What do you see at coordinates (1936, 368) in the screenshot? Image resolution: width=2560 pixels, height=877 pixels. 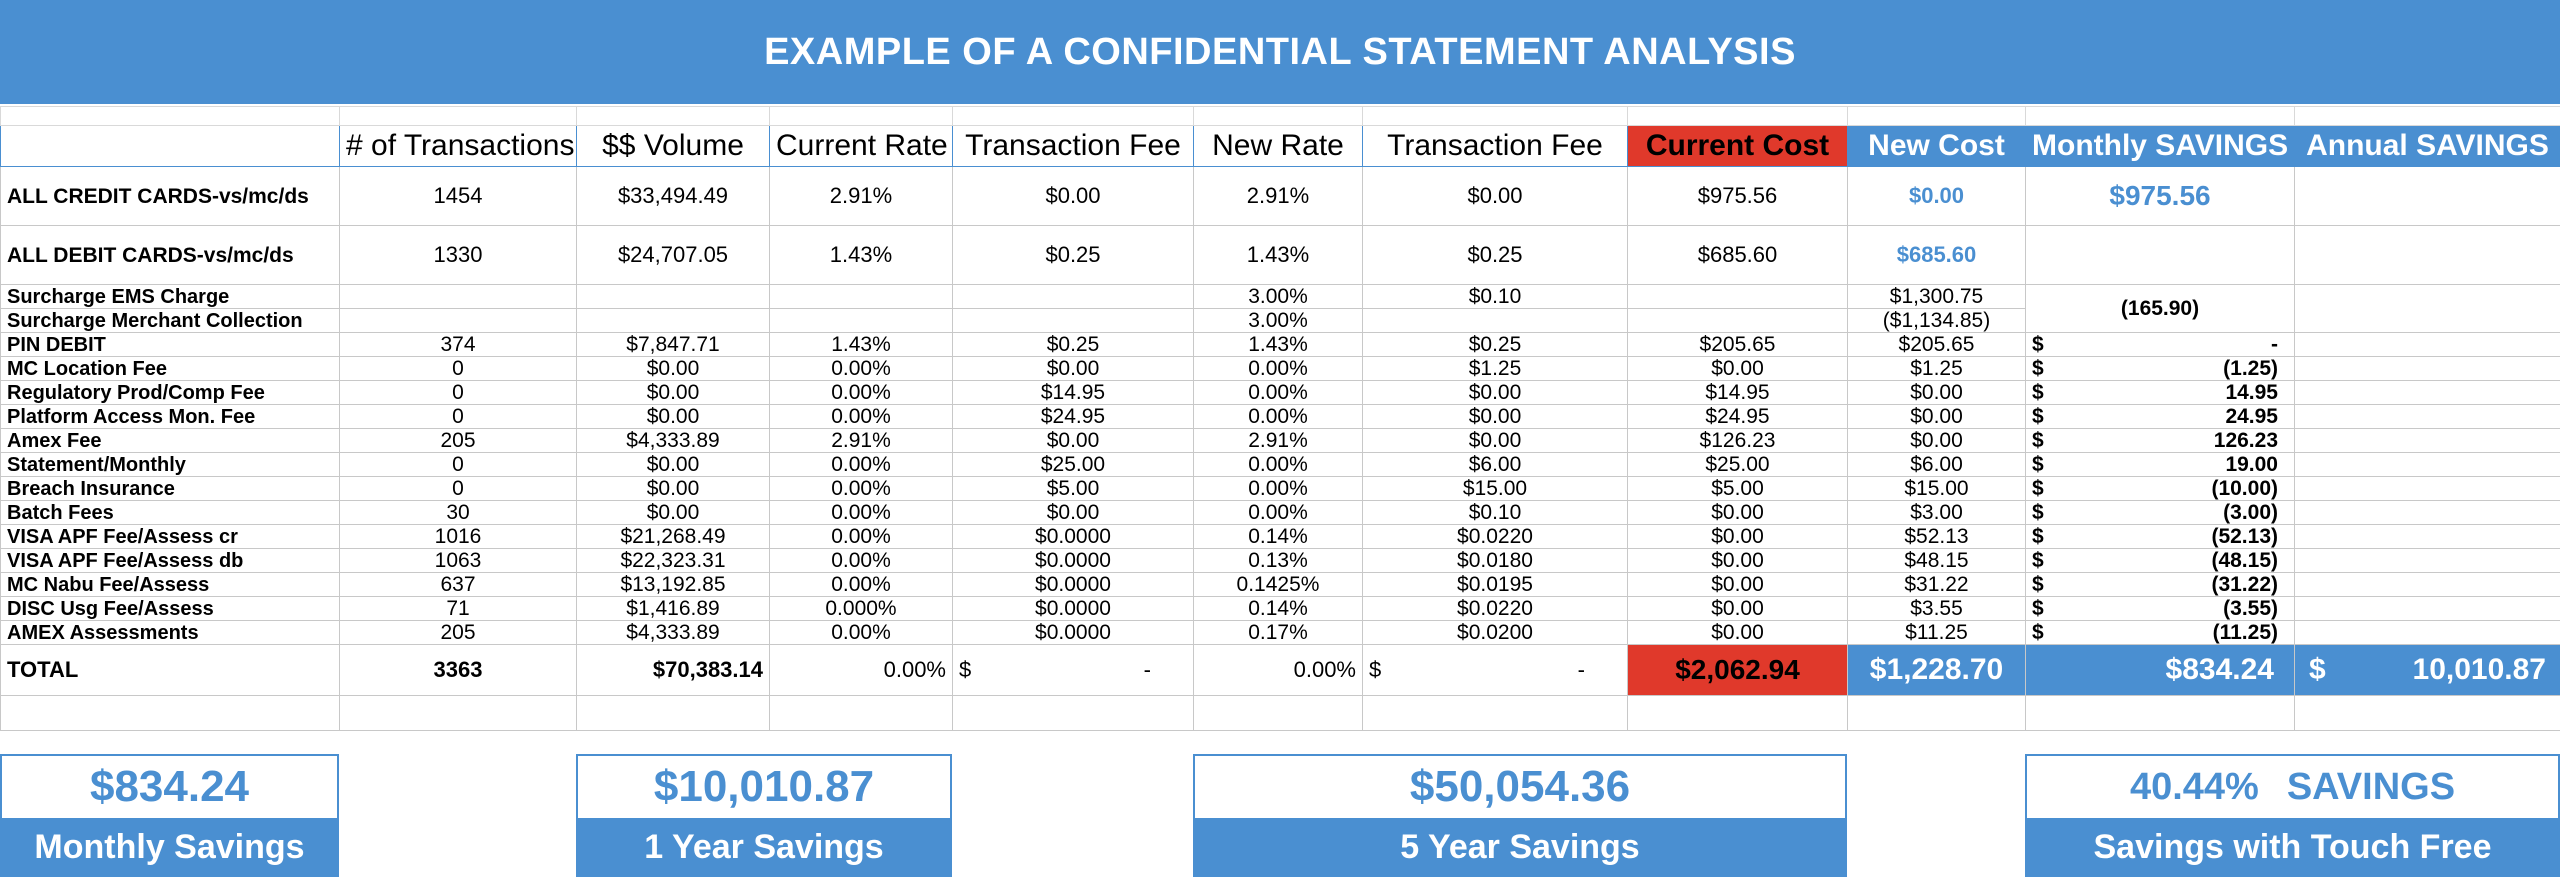 I see `new-cost-cell: $1.25` at bounding box center [1936, 368].